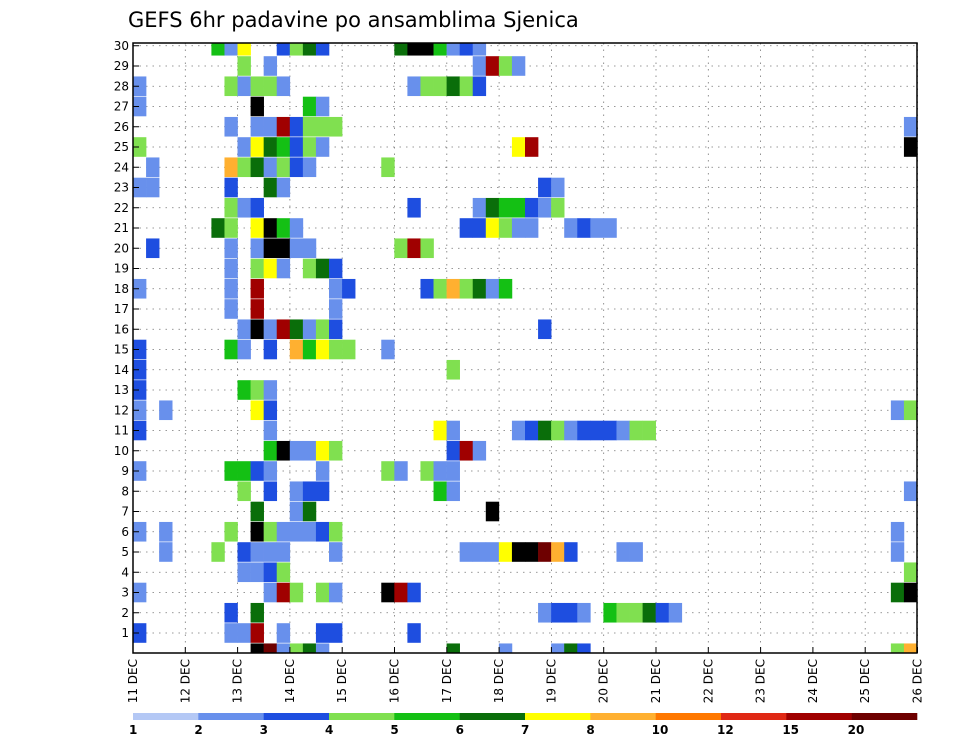 The width and height of the screenshot is (960, 742). What do you see at coordinates (121, 66) in the screenshot?
I see `y-tick-label: 29` at bounding box center [121, 66].